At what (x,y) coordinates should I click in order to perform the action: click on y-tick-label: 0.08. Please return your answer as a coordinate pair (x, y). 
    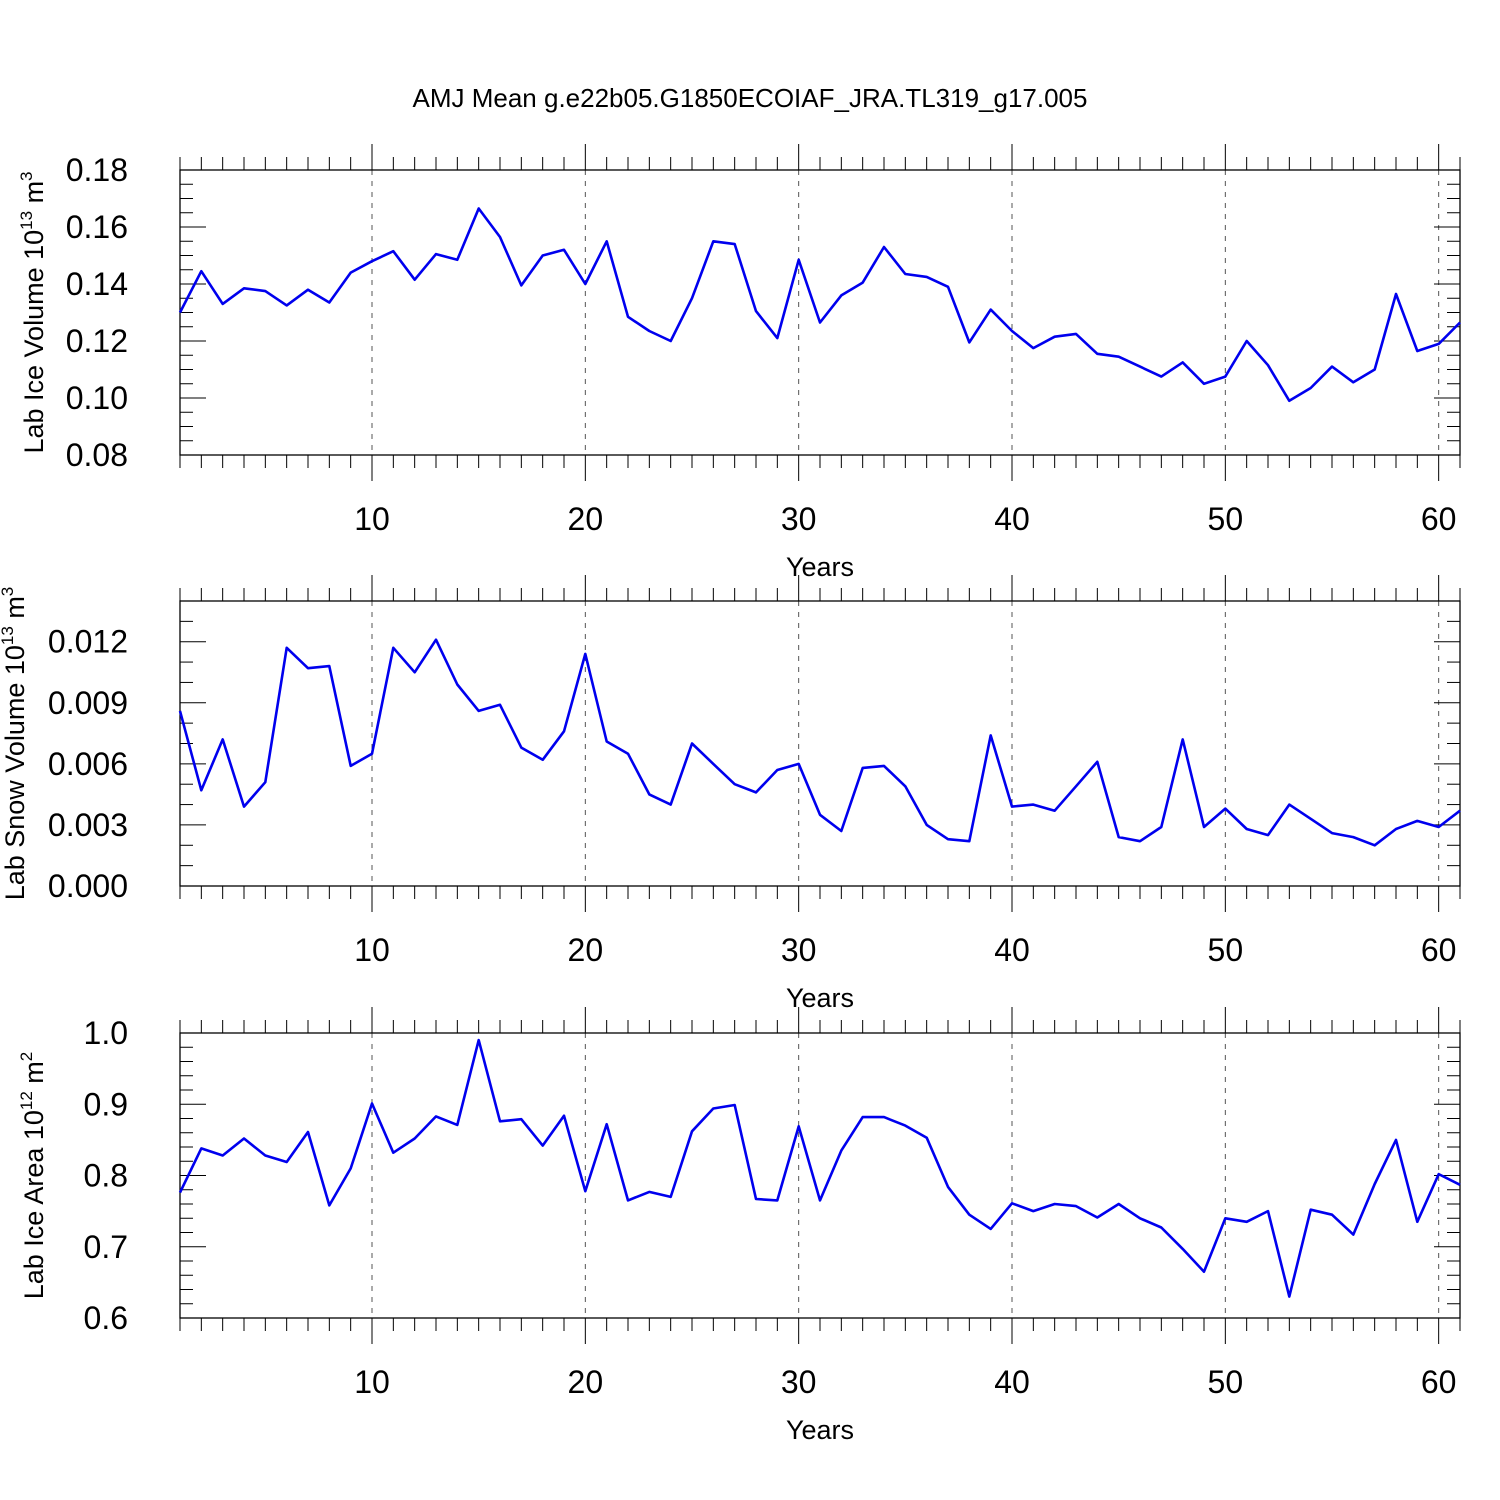
    Looking at the image, I should click on (97, 455).